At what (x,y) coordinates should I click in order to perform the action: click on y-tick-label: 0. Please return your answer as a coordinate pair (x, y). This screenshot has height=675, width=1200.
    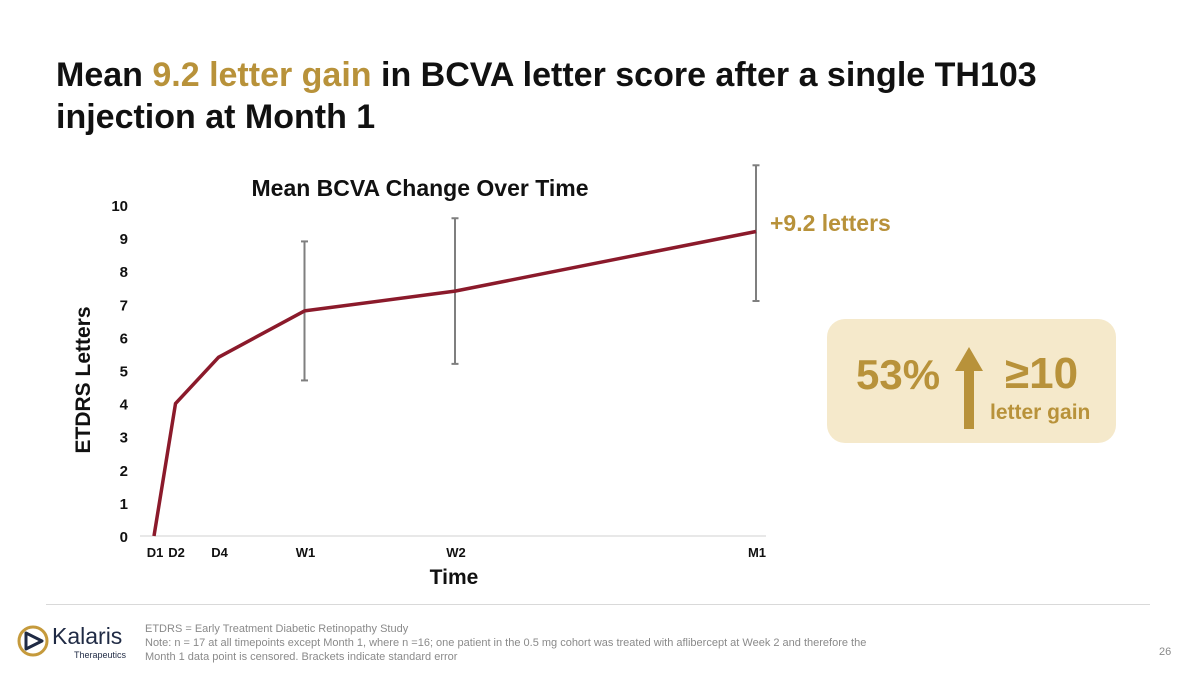
    Looking at the image, I should click on (124, 537).